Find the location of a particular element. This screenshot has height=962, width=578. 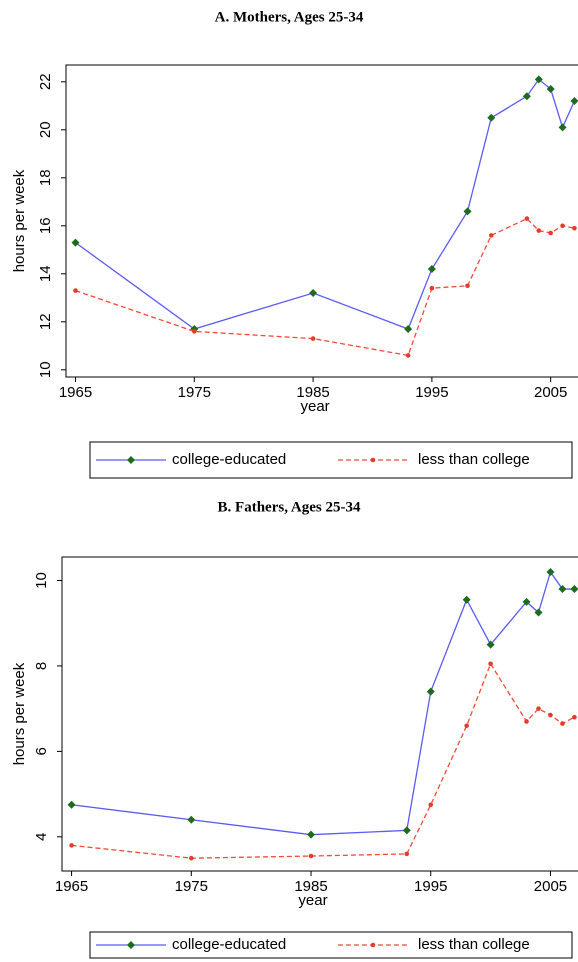

y-tick-label: 22 is located at coordinates (45, 81).